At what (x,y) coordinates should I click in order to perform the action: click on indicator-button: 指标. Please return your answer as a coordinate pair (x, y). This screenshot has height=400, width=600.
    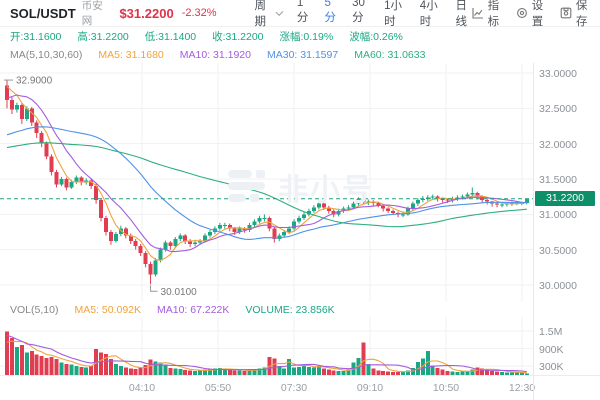
    Looking at the image, I should click on (487, 14).